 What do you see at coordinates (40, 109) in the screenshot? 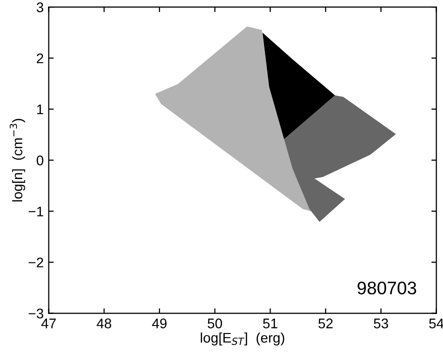
I see `y-tick-label: 1` at bounding box center [40, 109].